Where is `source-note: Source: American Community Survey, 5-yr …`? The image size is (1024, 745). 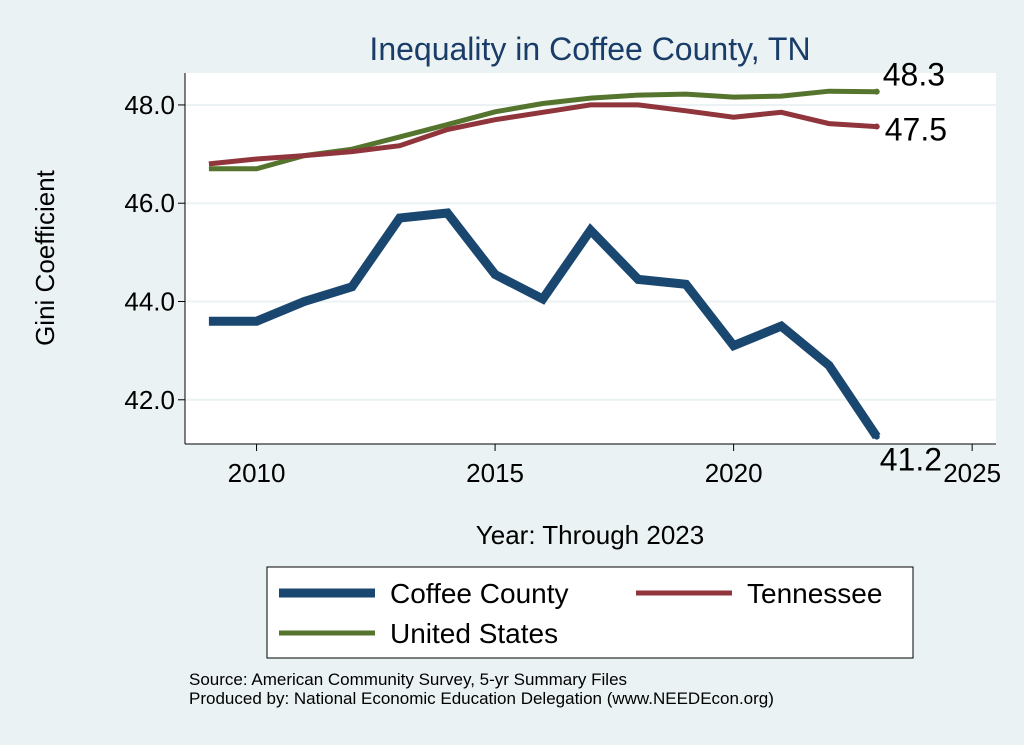 source-note: Source: American Community Survey, 5-yr … is located at coordinates (408, 679).